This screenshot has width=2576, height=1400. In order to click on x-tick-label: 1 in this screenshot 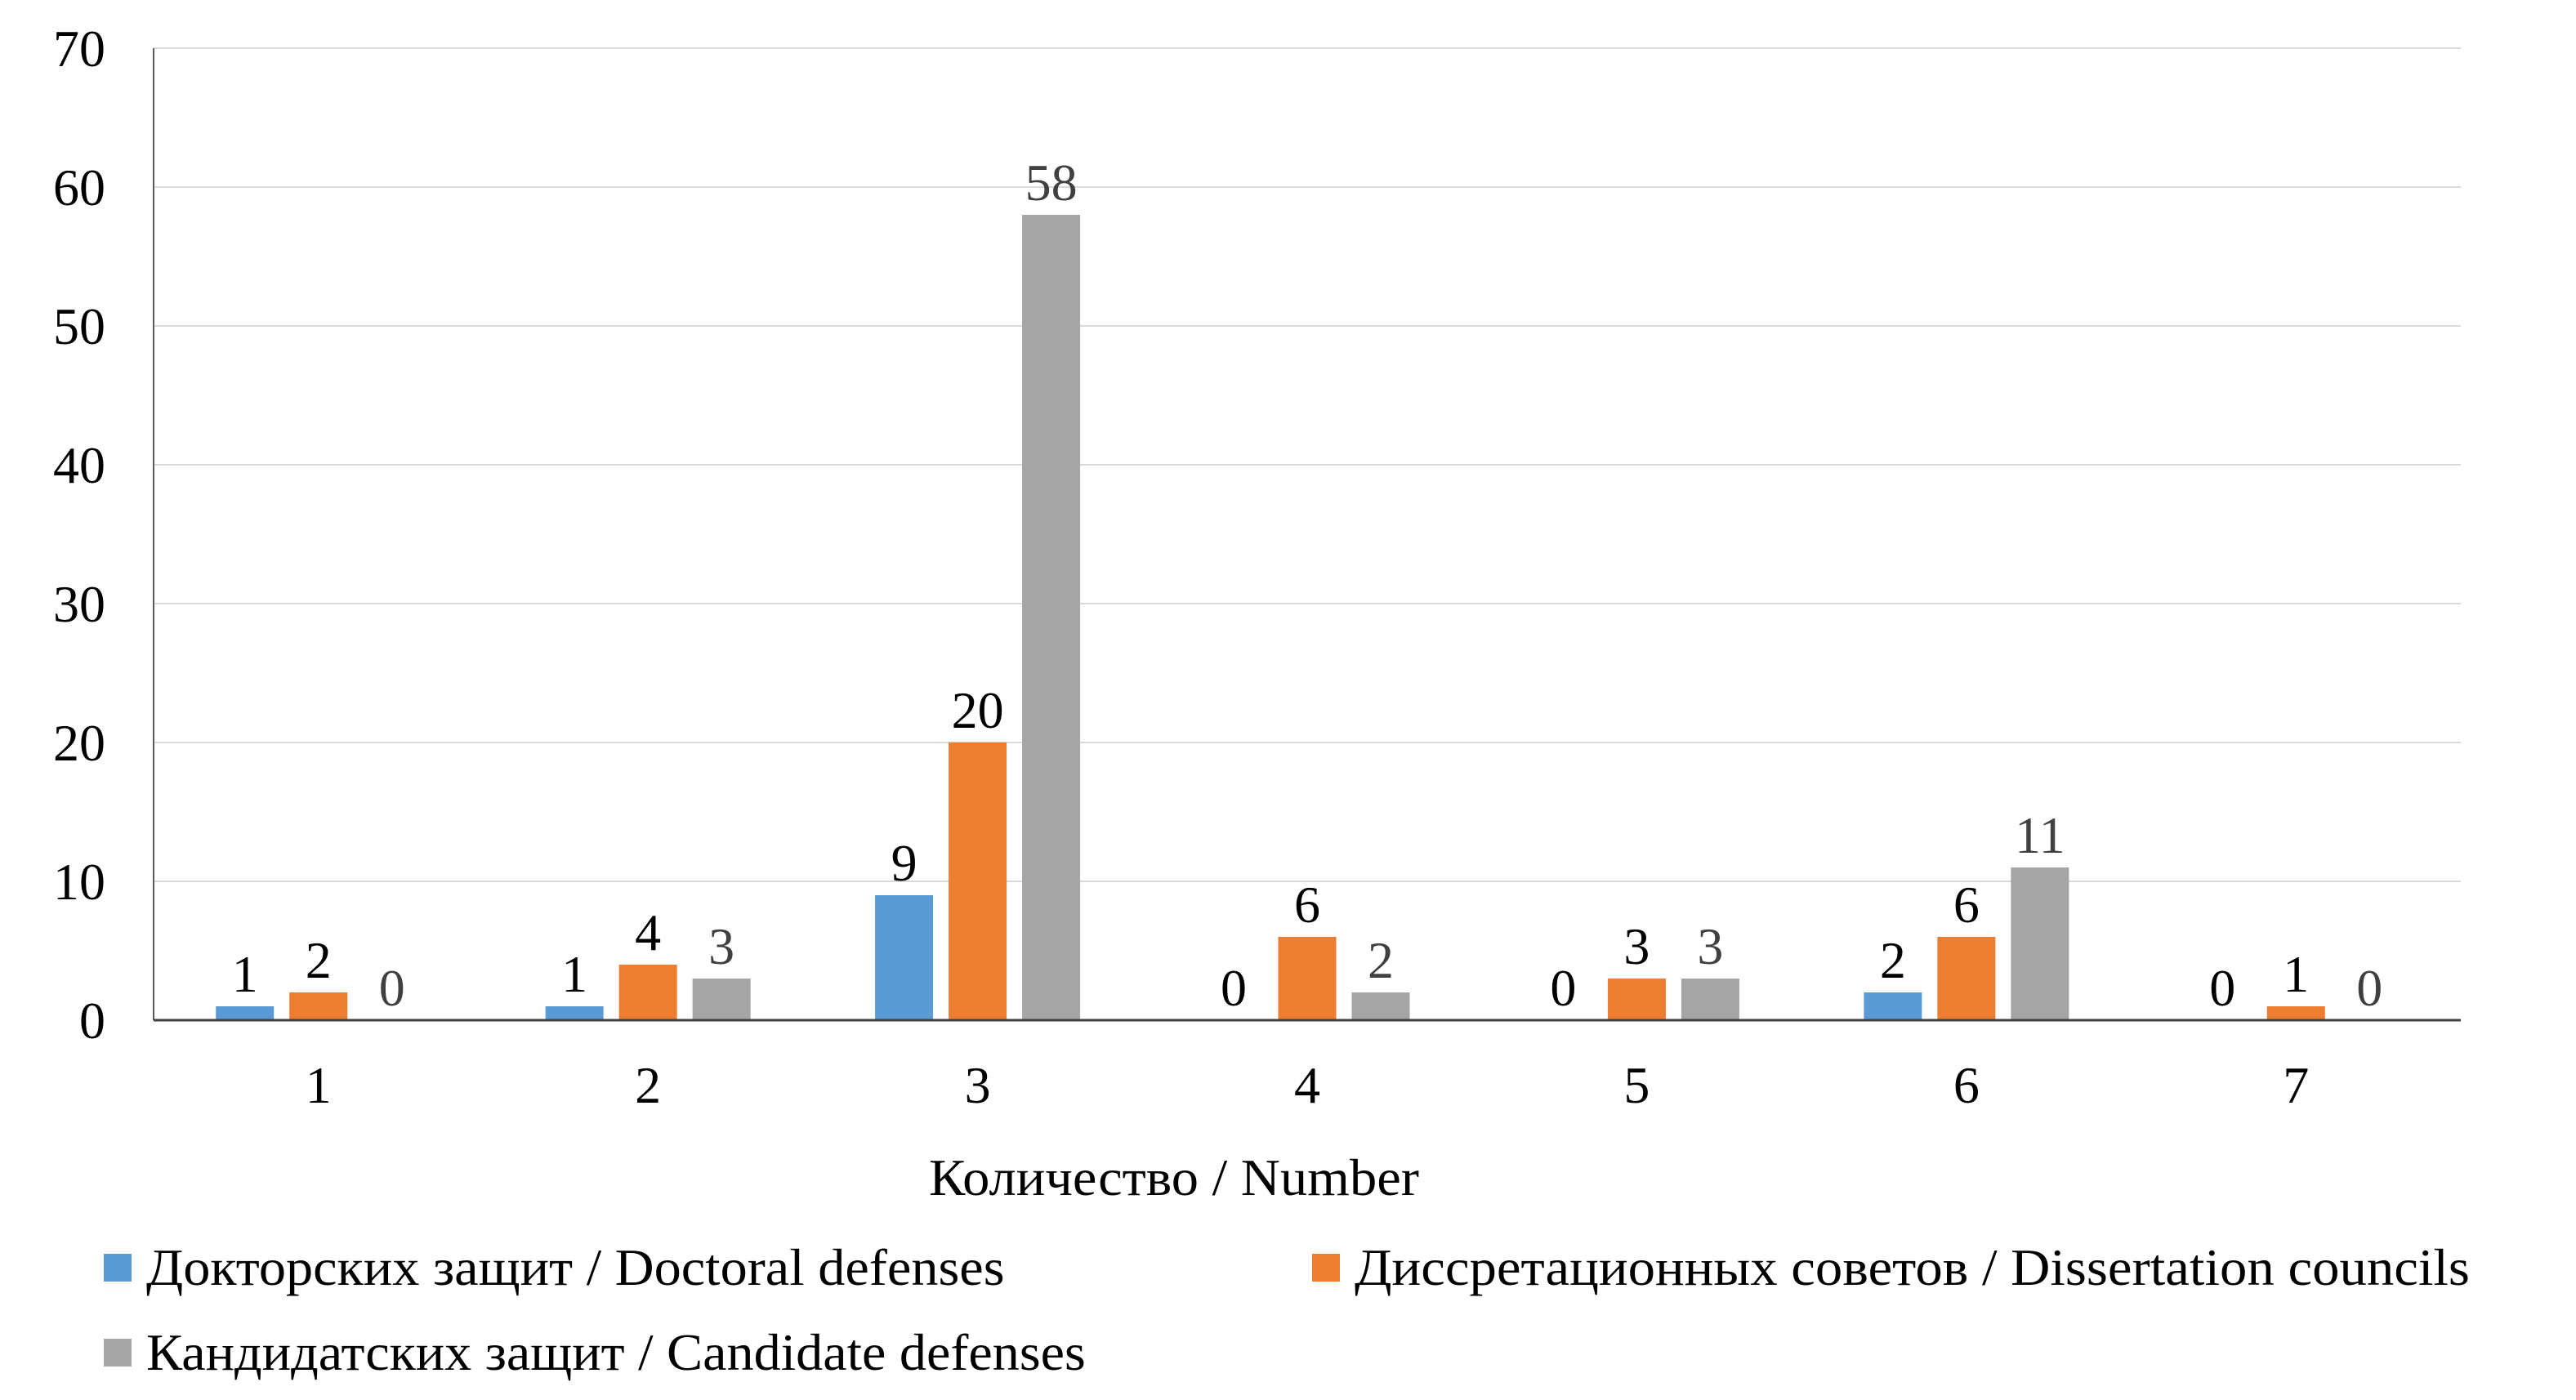, I will do `click(319, 1085)`.